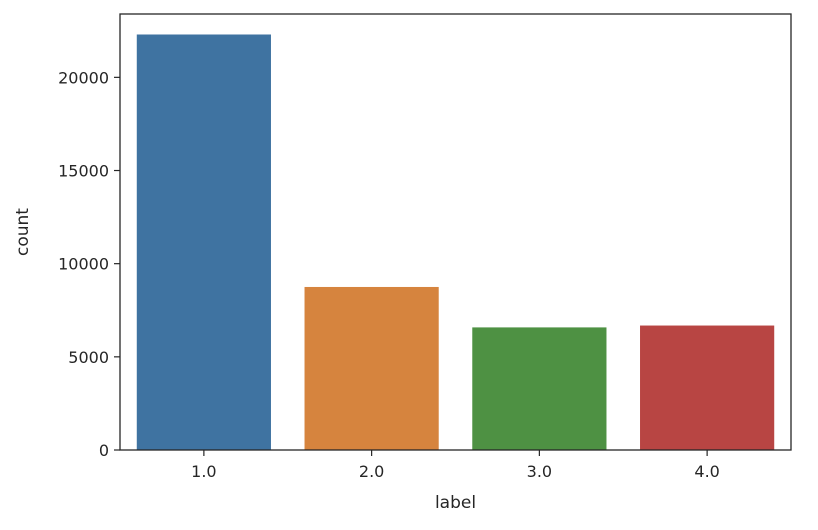 Image resolution: width=818 pixels, height=530 pixels. What do you see at coordinates (88, 357) in the screenshot?
I see `y-tick-label: 5000` at bounding box center [88, 357].